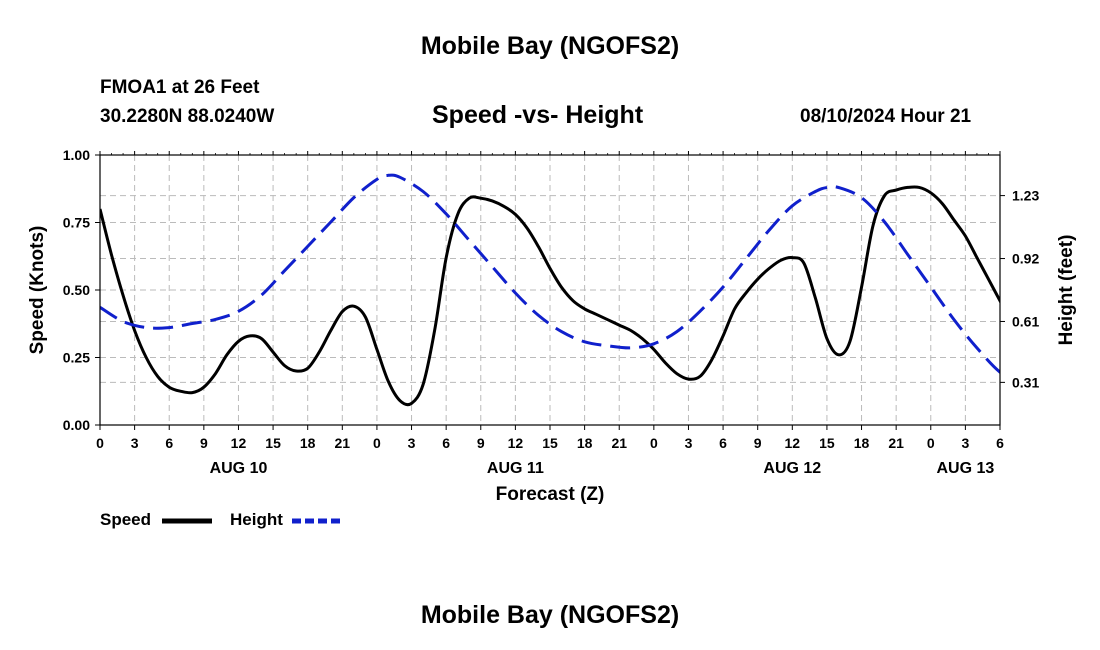 This screenshot has width=1100, height=650. What do you see at coordinates (187, 521) in the screenshot?
I see `legend-swatch-speed` at bounding box center [187, 521].